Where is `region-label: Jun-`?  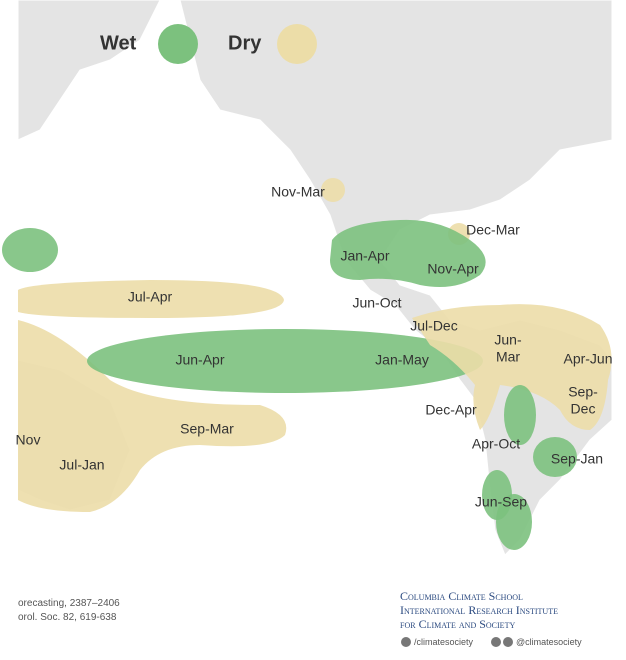 region-label: Jun- is located at coordinates (508, 340).